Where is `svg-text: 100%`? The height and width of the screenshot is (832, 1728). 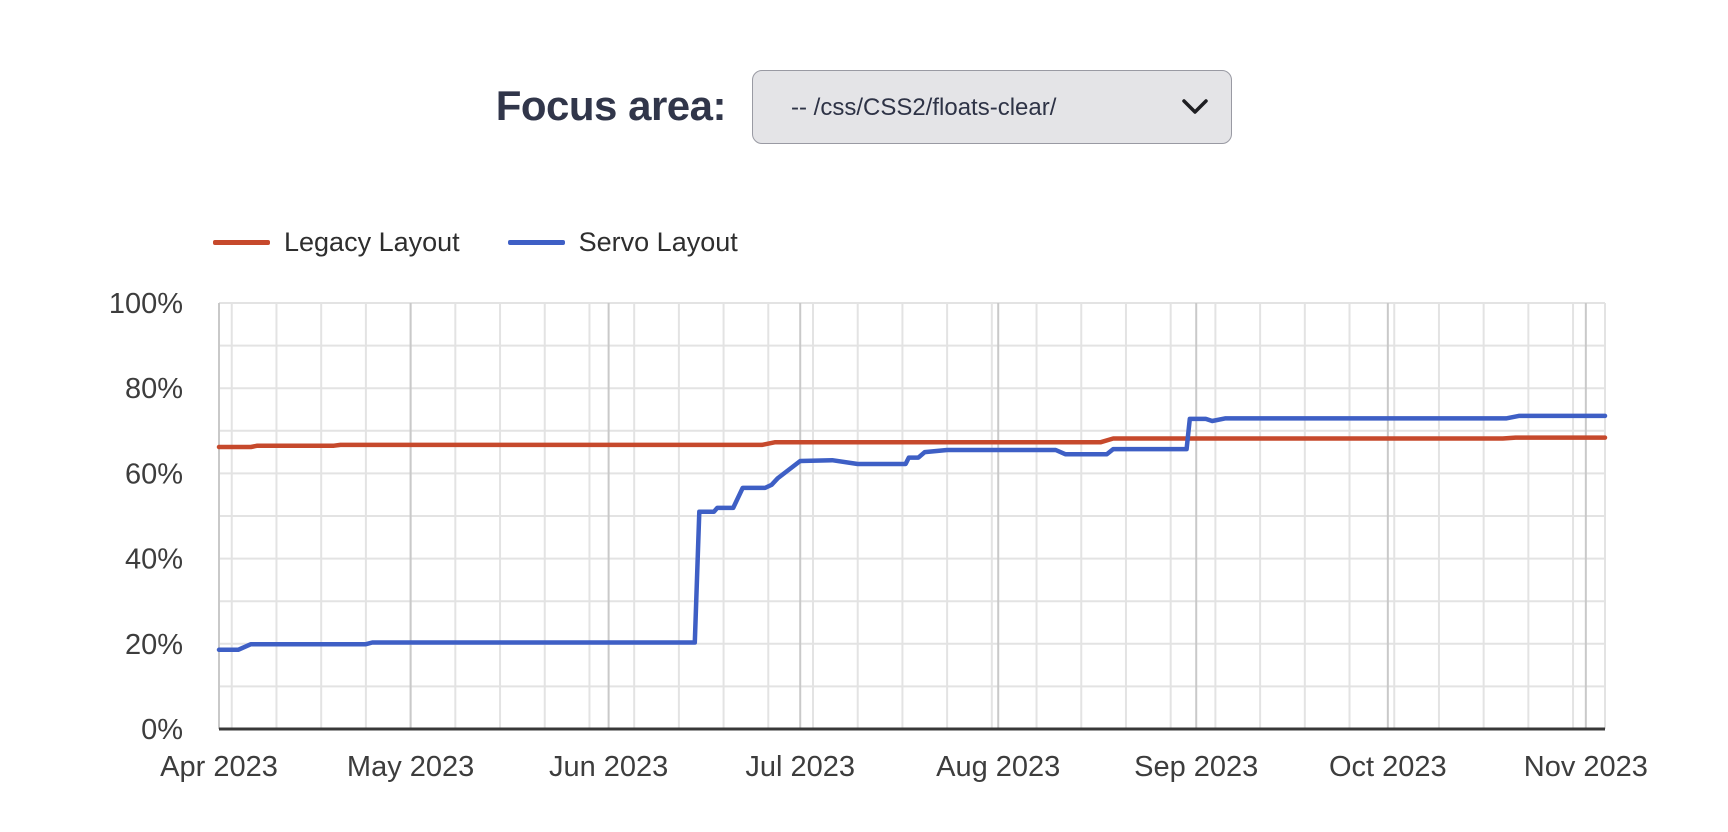 svg-text: 100% is located at coordinates (146, 304).